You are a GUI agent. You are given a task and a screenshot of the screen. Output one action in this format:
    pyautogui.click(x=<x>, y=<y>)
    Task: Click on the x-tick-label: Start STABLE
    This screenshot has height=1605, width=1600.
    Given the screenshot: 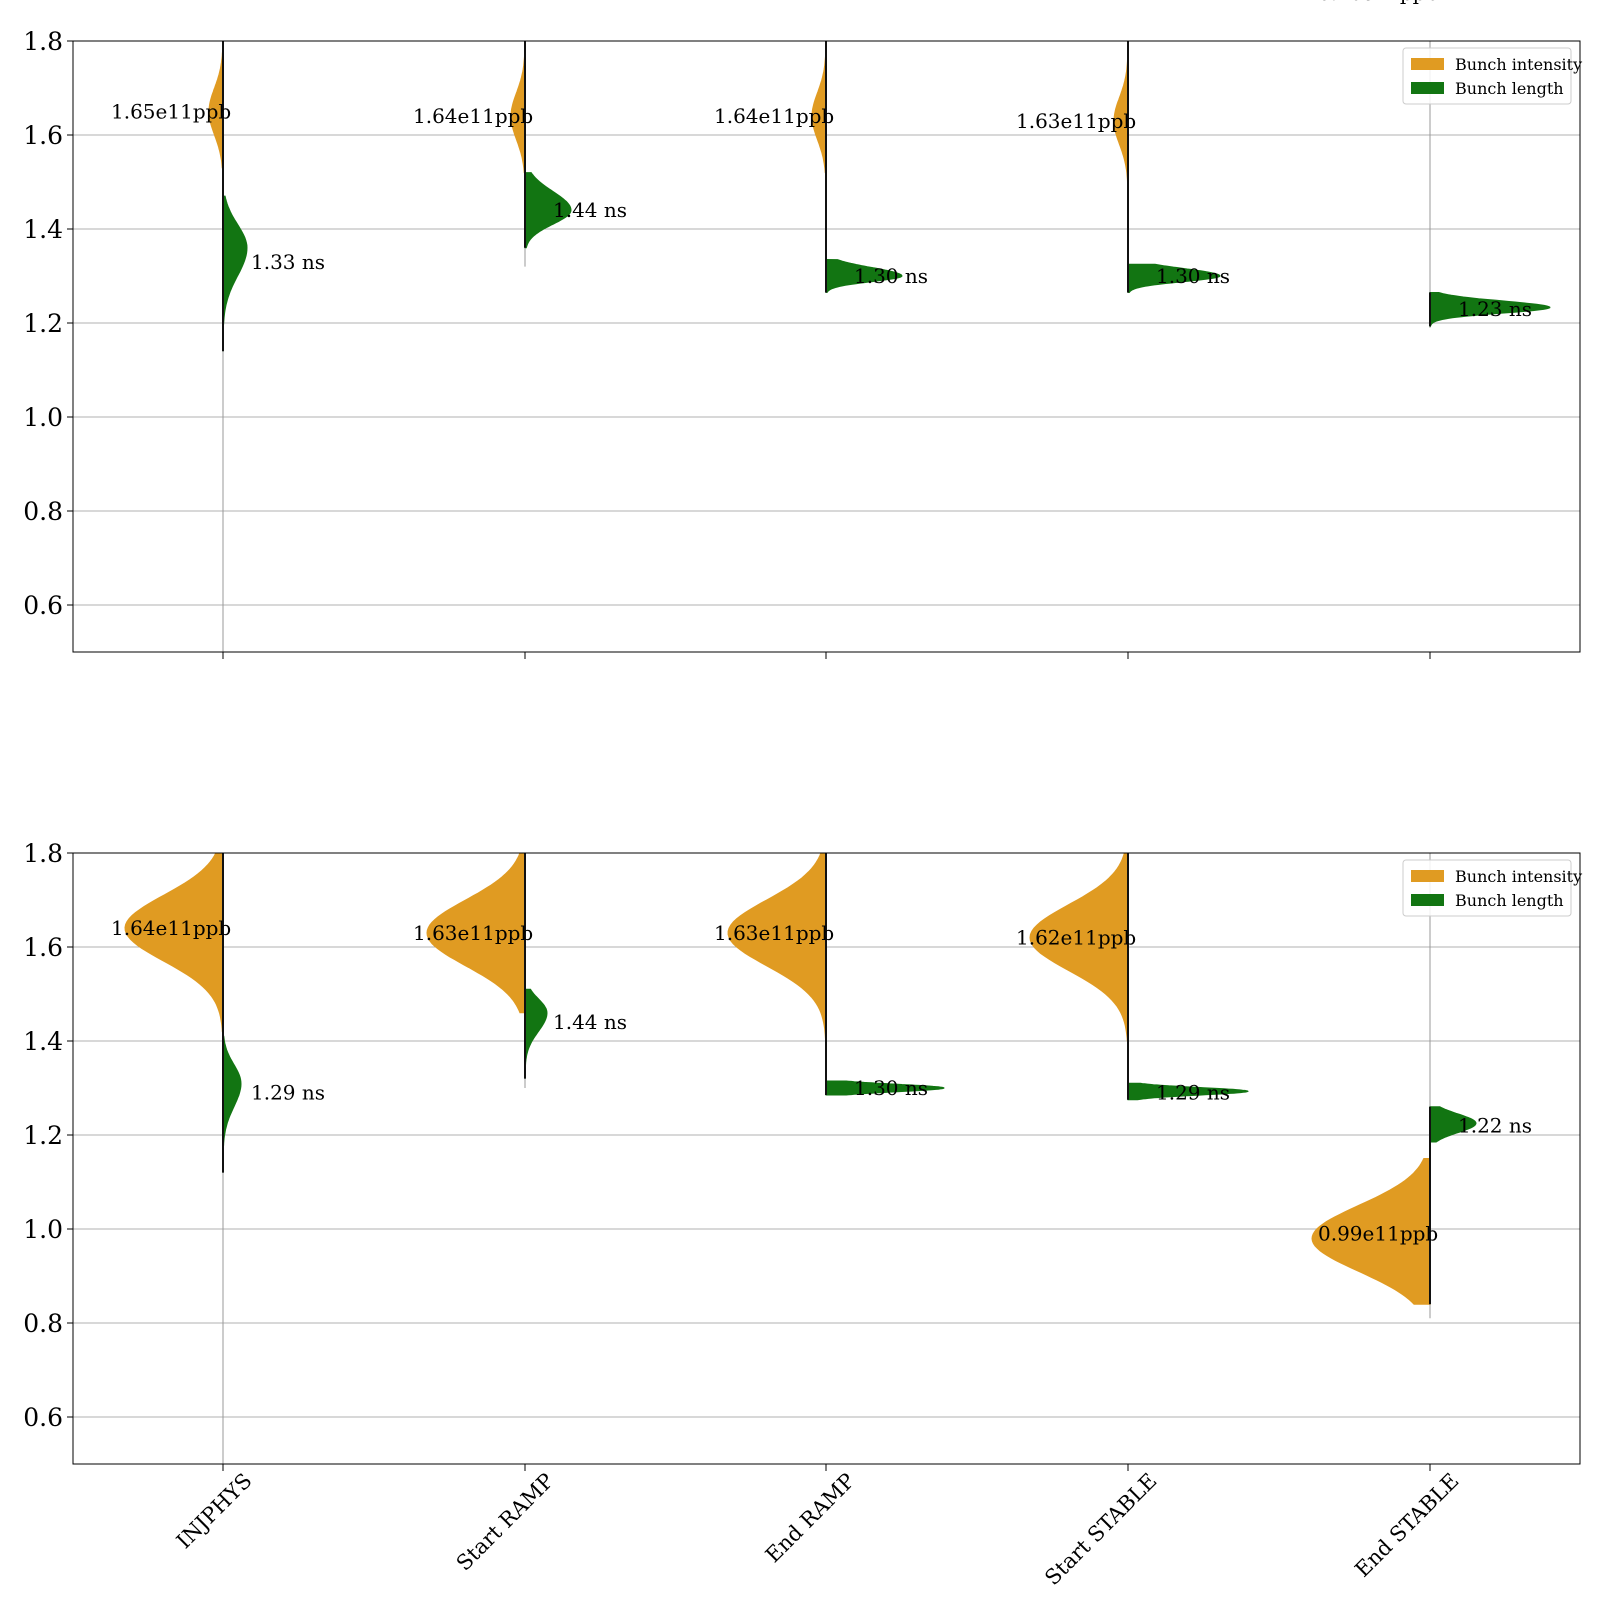 What is the action you would take?
    pyautogui.click(x=1100, y=1529)
    